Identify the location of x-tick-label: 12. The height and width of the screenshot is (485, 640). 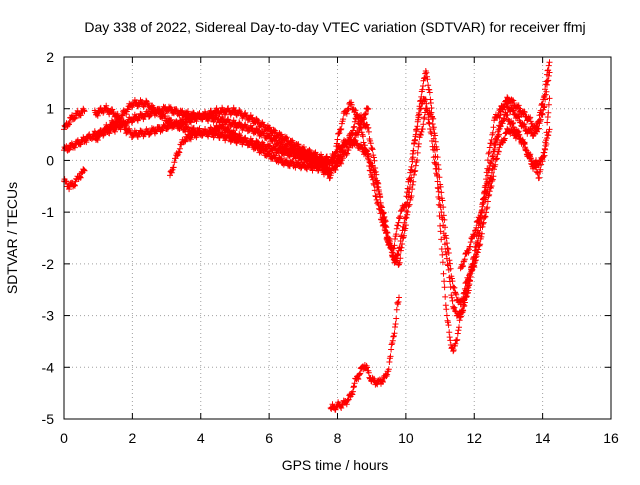
(474, 438).